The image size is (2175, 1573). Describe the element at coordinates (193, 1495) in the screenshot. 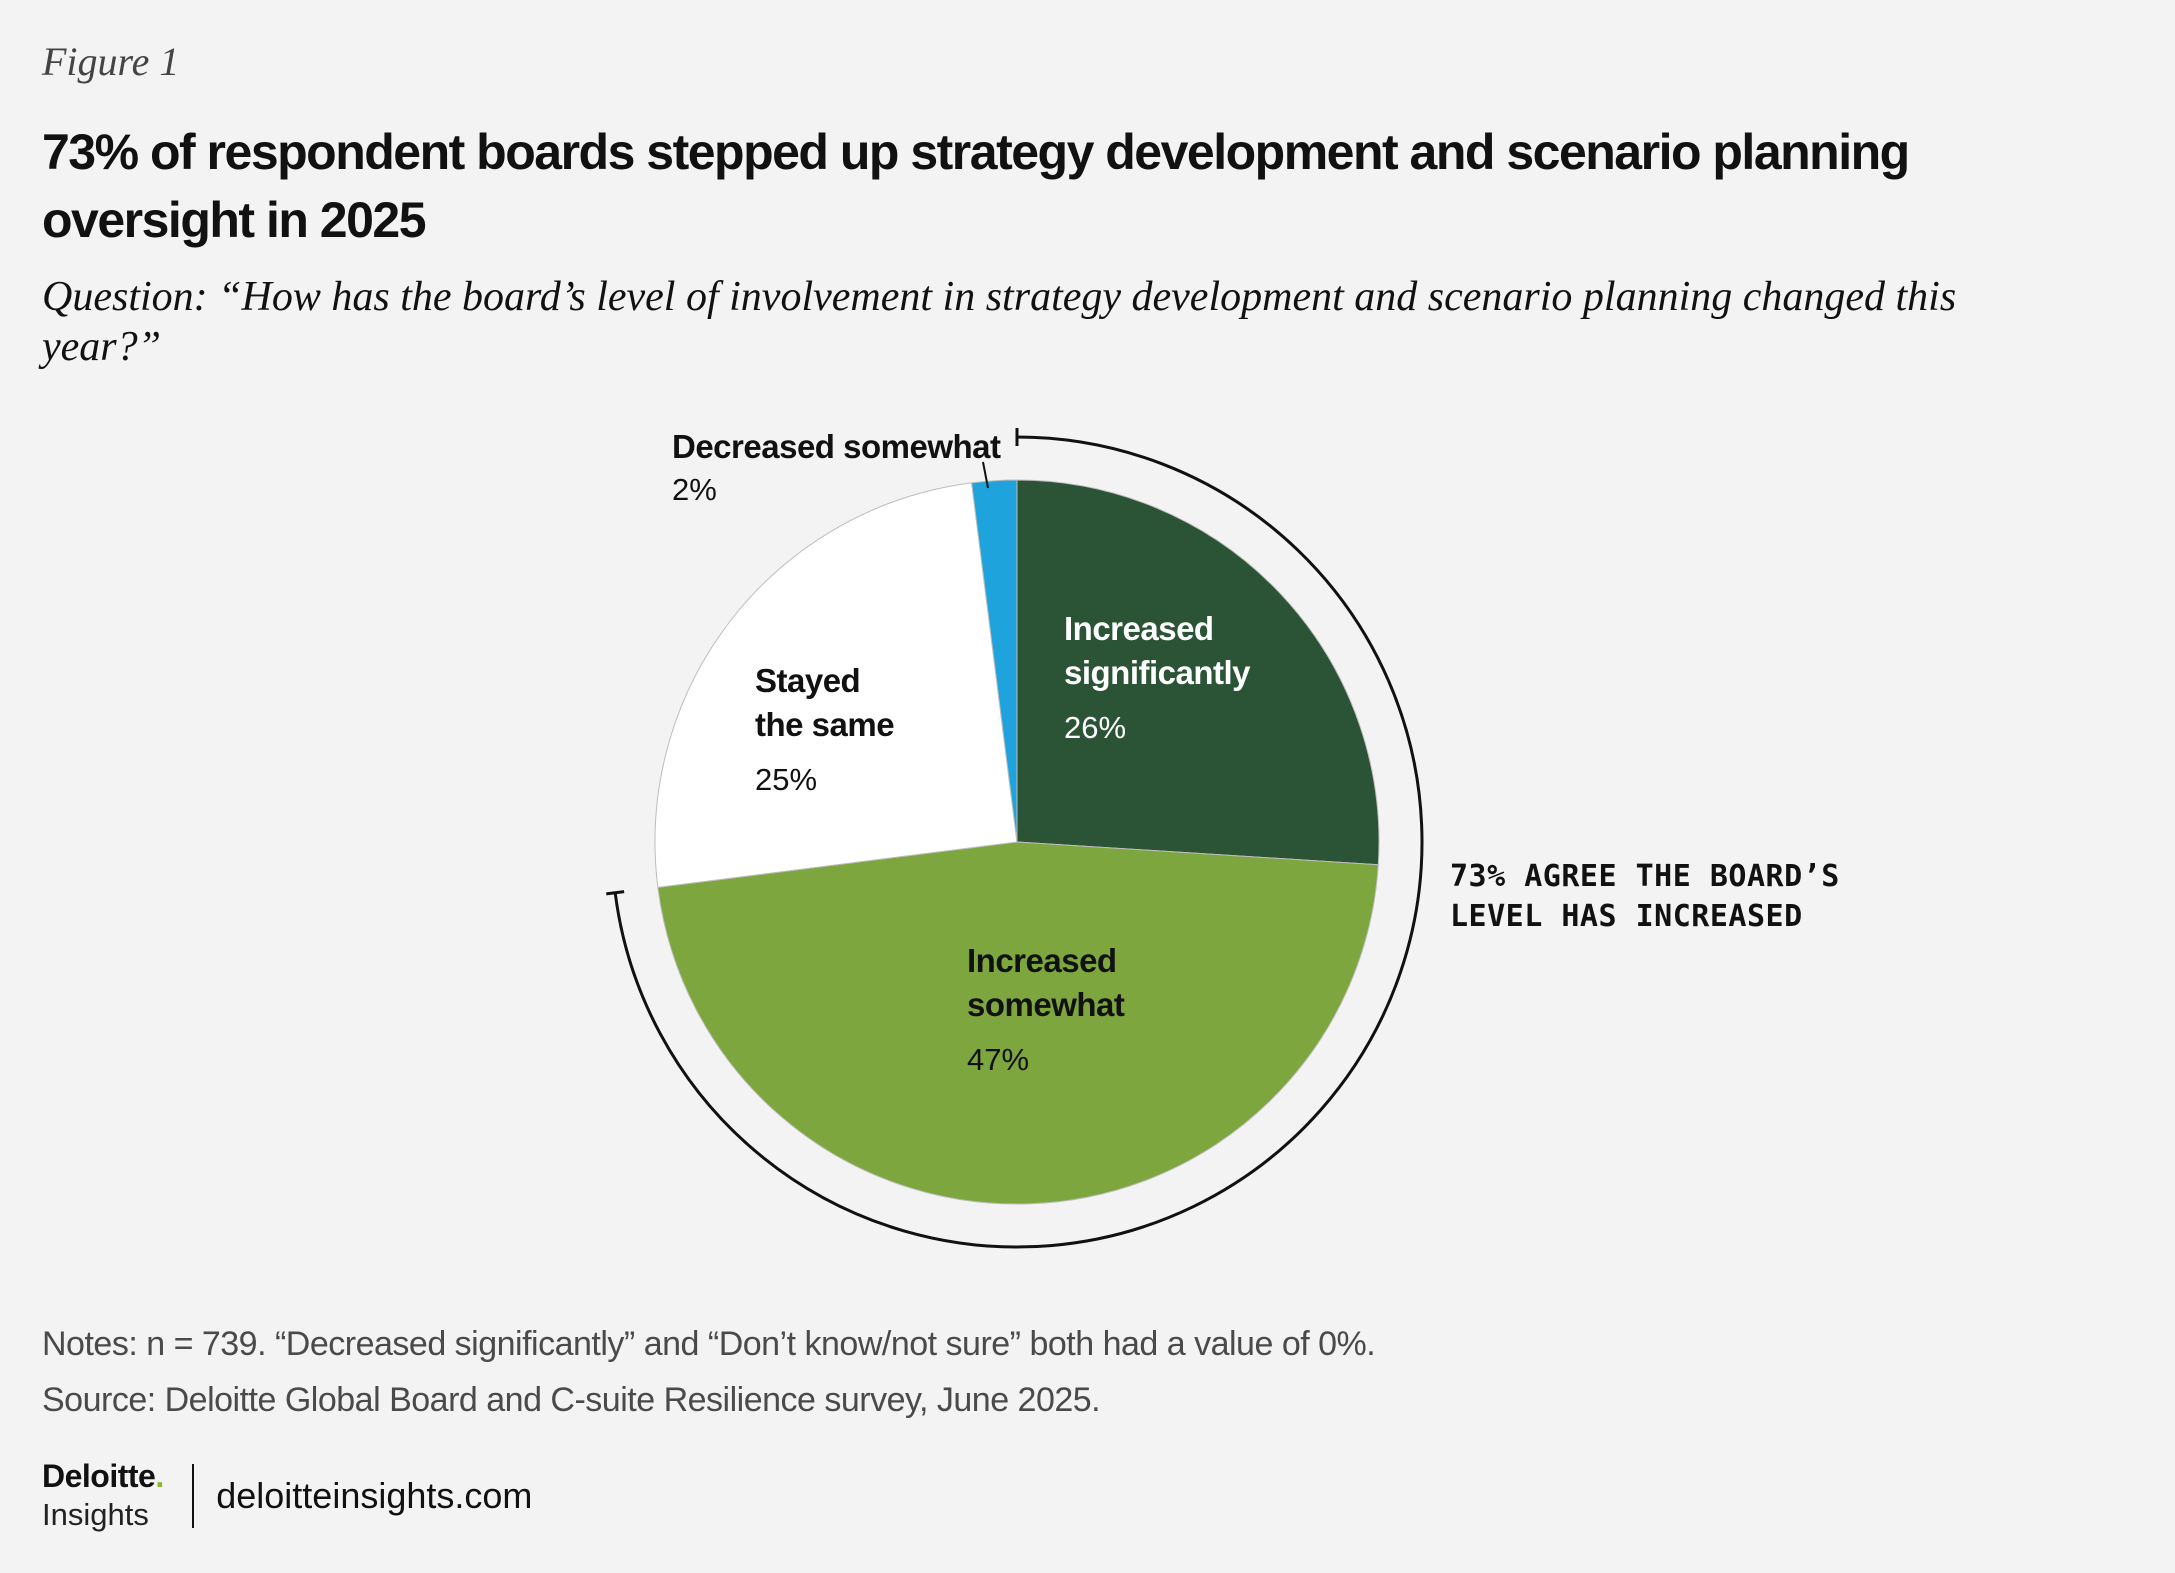

I see `footer-divider` at that location.